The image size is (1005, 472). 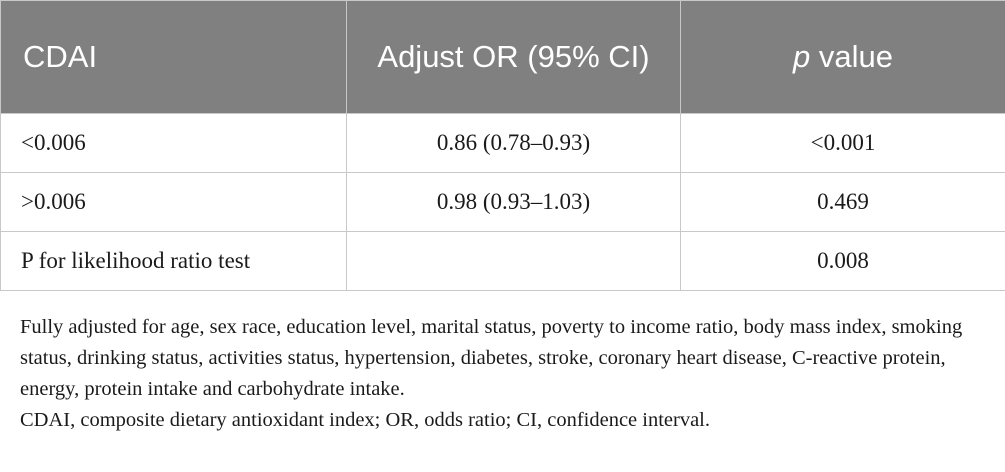 What do you see at coordinates (173, 202) in the screenshot?
I see `row-label: >0.006` at bounding box center [173, 202].